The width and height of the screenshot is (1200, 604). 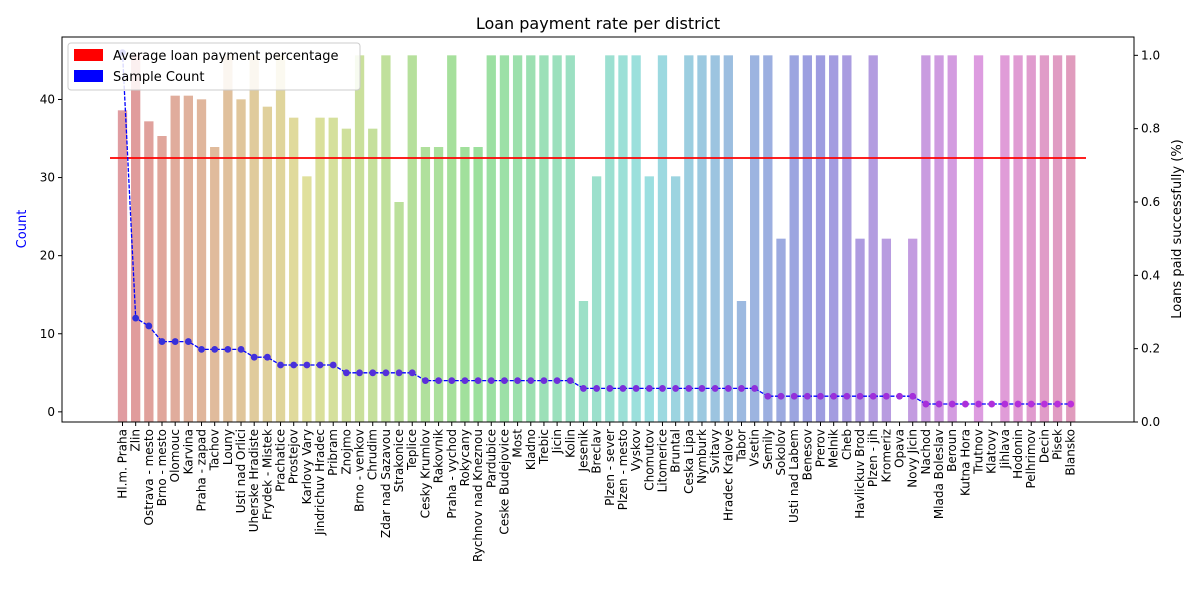 I want to click on legend-swatch, so click(x=88, y=76).